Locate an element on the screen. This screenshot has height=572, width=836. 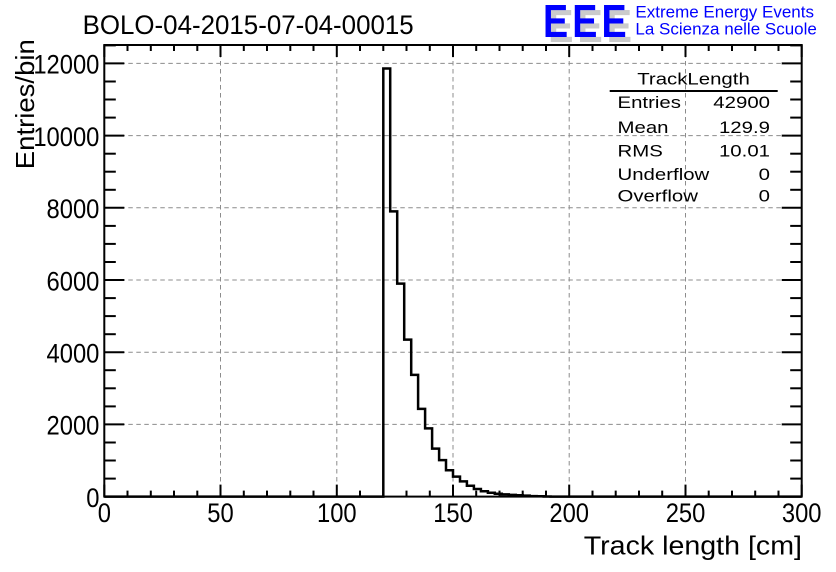
svg-text: Extreme Energy Events is located at coordinates (724, 12).